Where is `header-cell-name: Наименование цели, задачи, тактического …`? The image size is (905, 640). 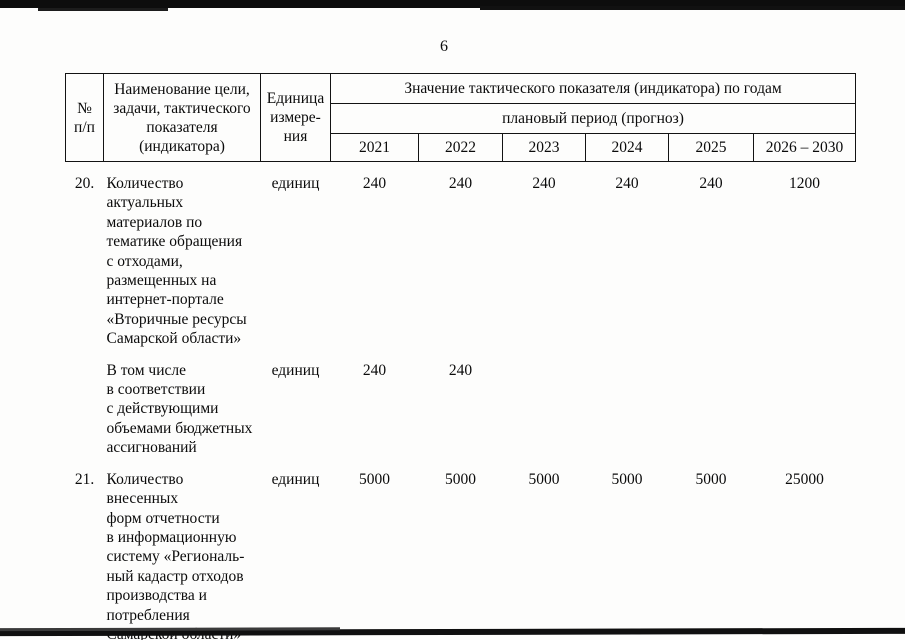
header-cell-name: Наименование цели, задачи, тактического … is located at coordinates (182, 117).